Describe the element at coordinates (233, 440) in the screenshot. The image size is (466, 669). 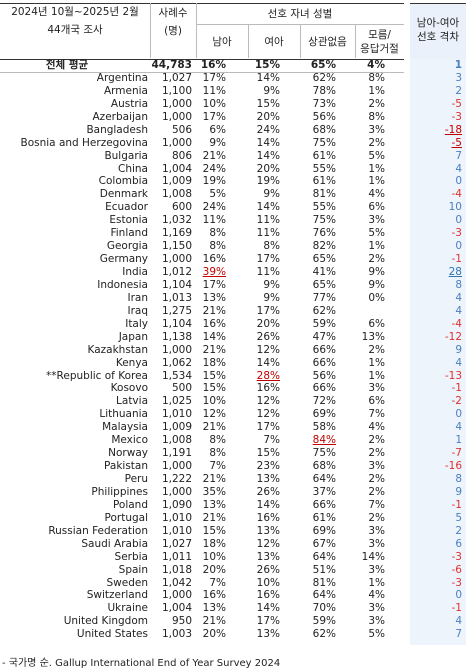
I see `table-row: Mexico 1,008 8% 7% 84% 2% 1` at that location.